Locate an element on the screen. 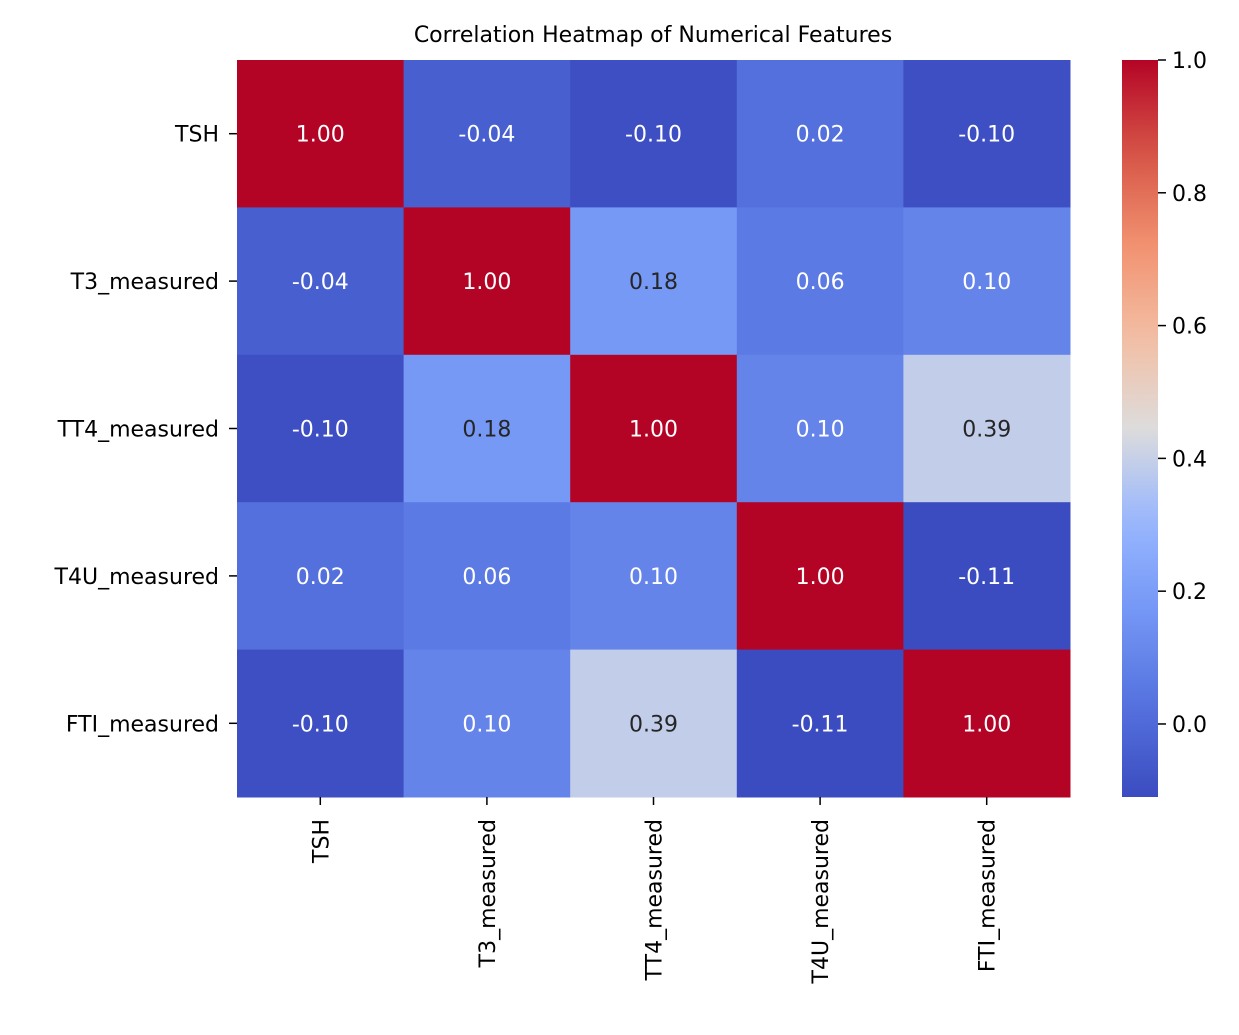 The width and height of the screenshot is (1239, 1035). colorbar-ticks: 0.0 0.2 0.4 0.6 0.8 1.0 is located at coordinates (1182, 393).